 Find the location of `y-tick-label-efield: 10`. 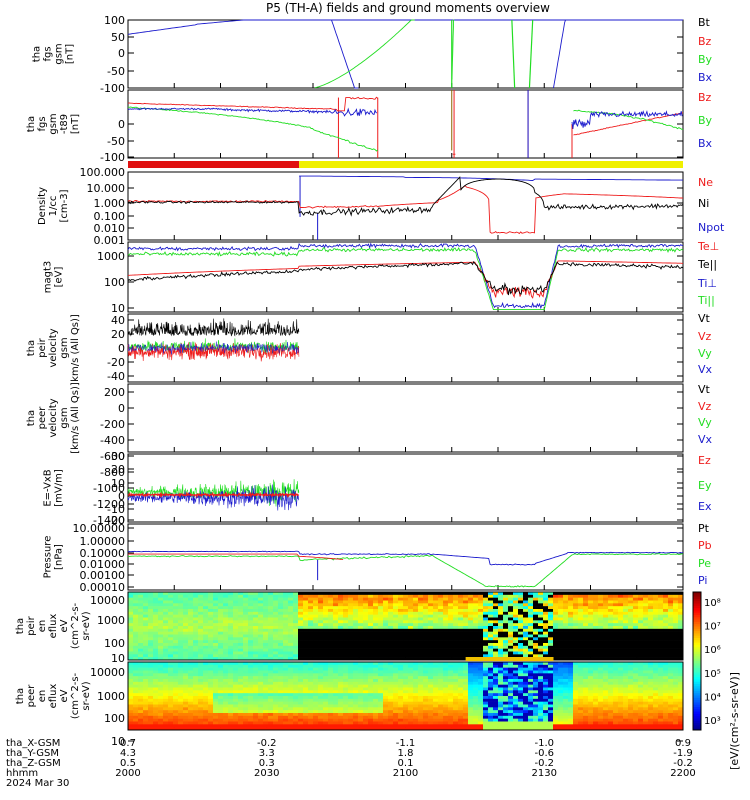

y-tick-label-efield: 10 is located at coordinates (118, 483).